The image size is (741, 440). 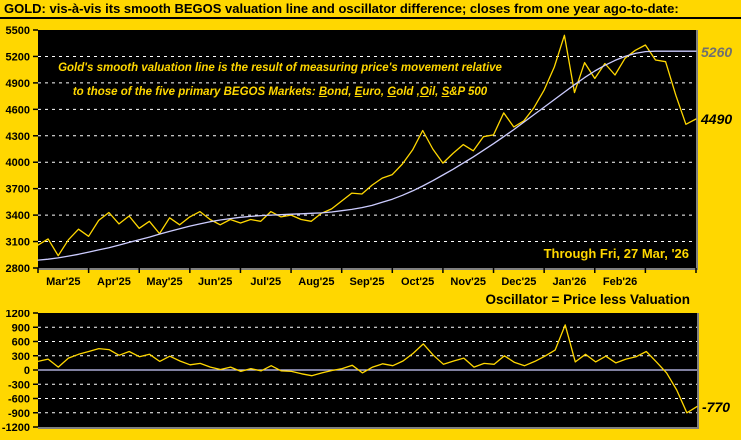 What do you see at coordinates (114, 282) in the screenshot?
I see `svg-text: Apr'25` at bounding box center [114, 282].